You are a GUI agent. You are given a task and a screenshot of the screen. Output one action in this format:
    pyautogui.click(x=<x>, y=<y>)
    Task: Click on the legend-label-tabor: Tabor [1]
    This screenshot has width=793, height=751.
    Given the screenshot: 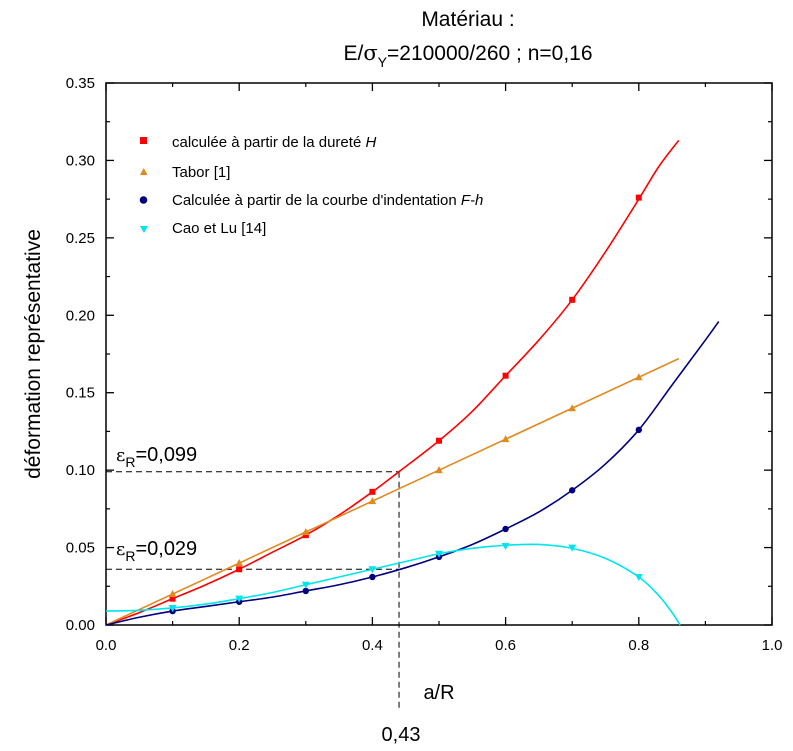 What is the action you would take?
    pyautogui.click(x=201, y=172)
    